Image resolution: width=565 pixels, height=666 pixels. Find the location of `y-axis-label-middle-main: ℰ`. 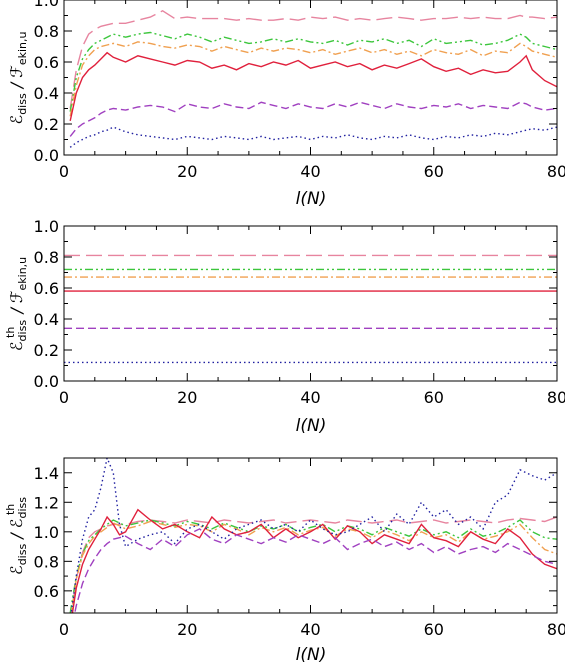

y-axis-label-middle-main: ℰ is located at coordinates (16, 346).